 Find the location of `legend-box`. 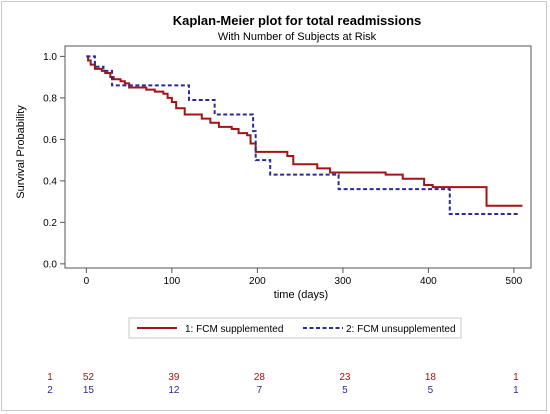

legend-box is located at coordinates (295, 328).